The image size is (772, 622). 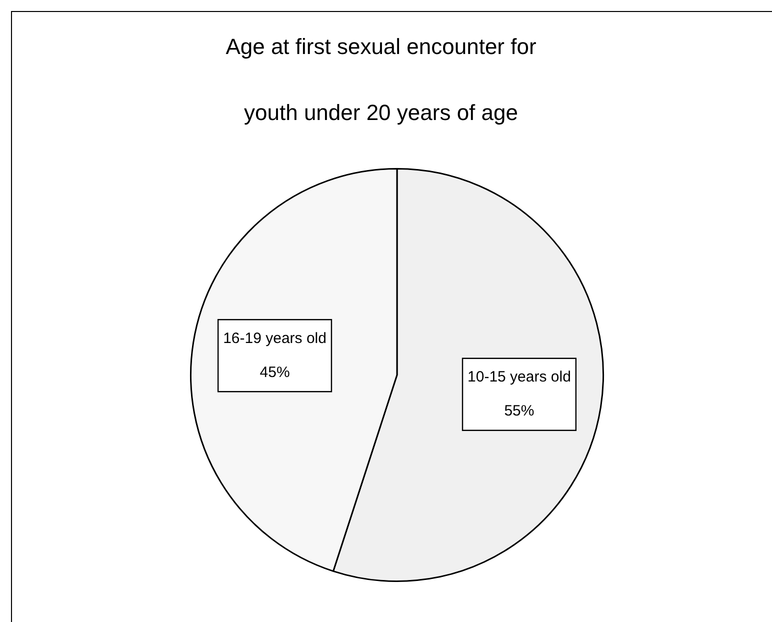 I want to click on slice-label: 10-15 years old, so click(x=519, y=377).